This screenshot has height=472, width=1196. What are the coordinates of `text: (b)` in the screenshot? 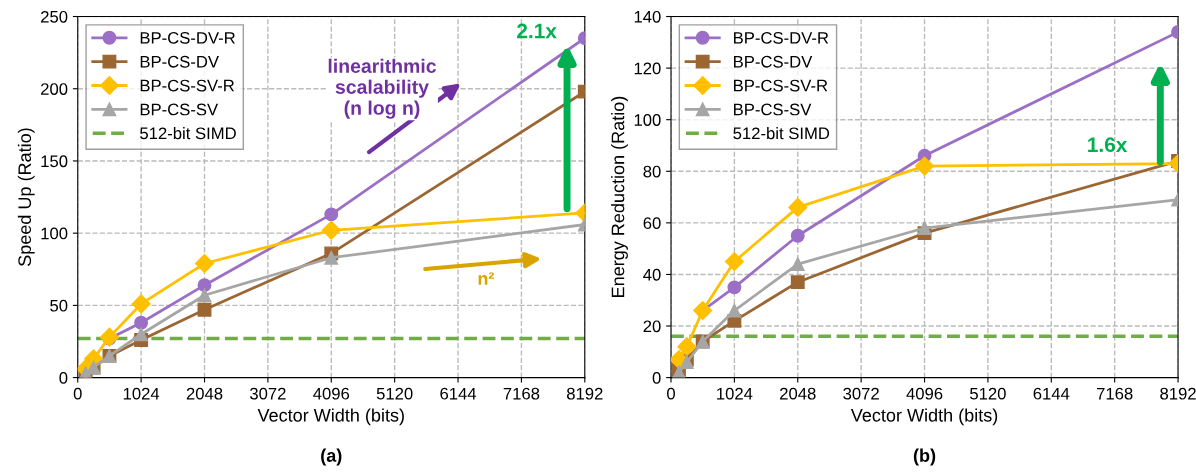 It's located at (924, 457).